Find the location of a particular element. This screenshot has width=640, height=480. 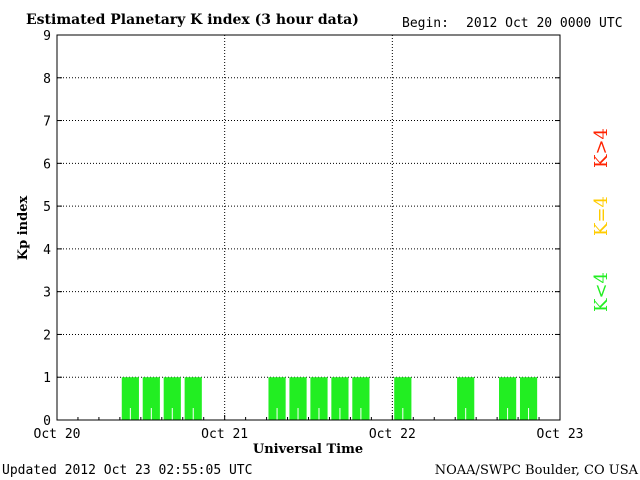

y-tick-label: 3 is located at coordinates (47, 293).